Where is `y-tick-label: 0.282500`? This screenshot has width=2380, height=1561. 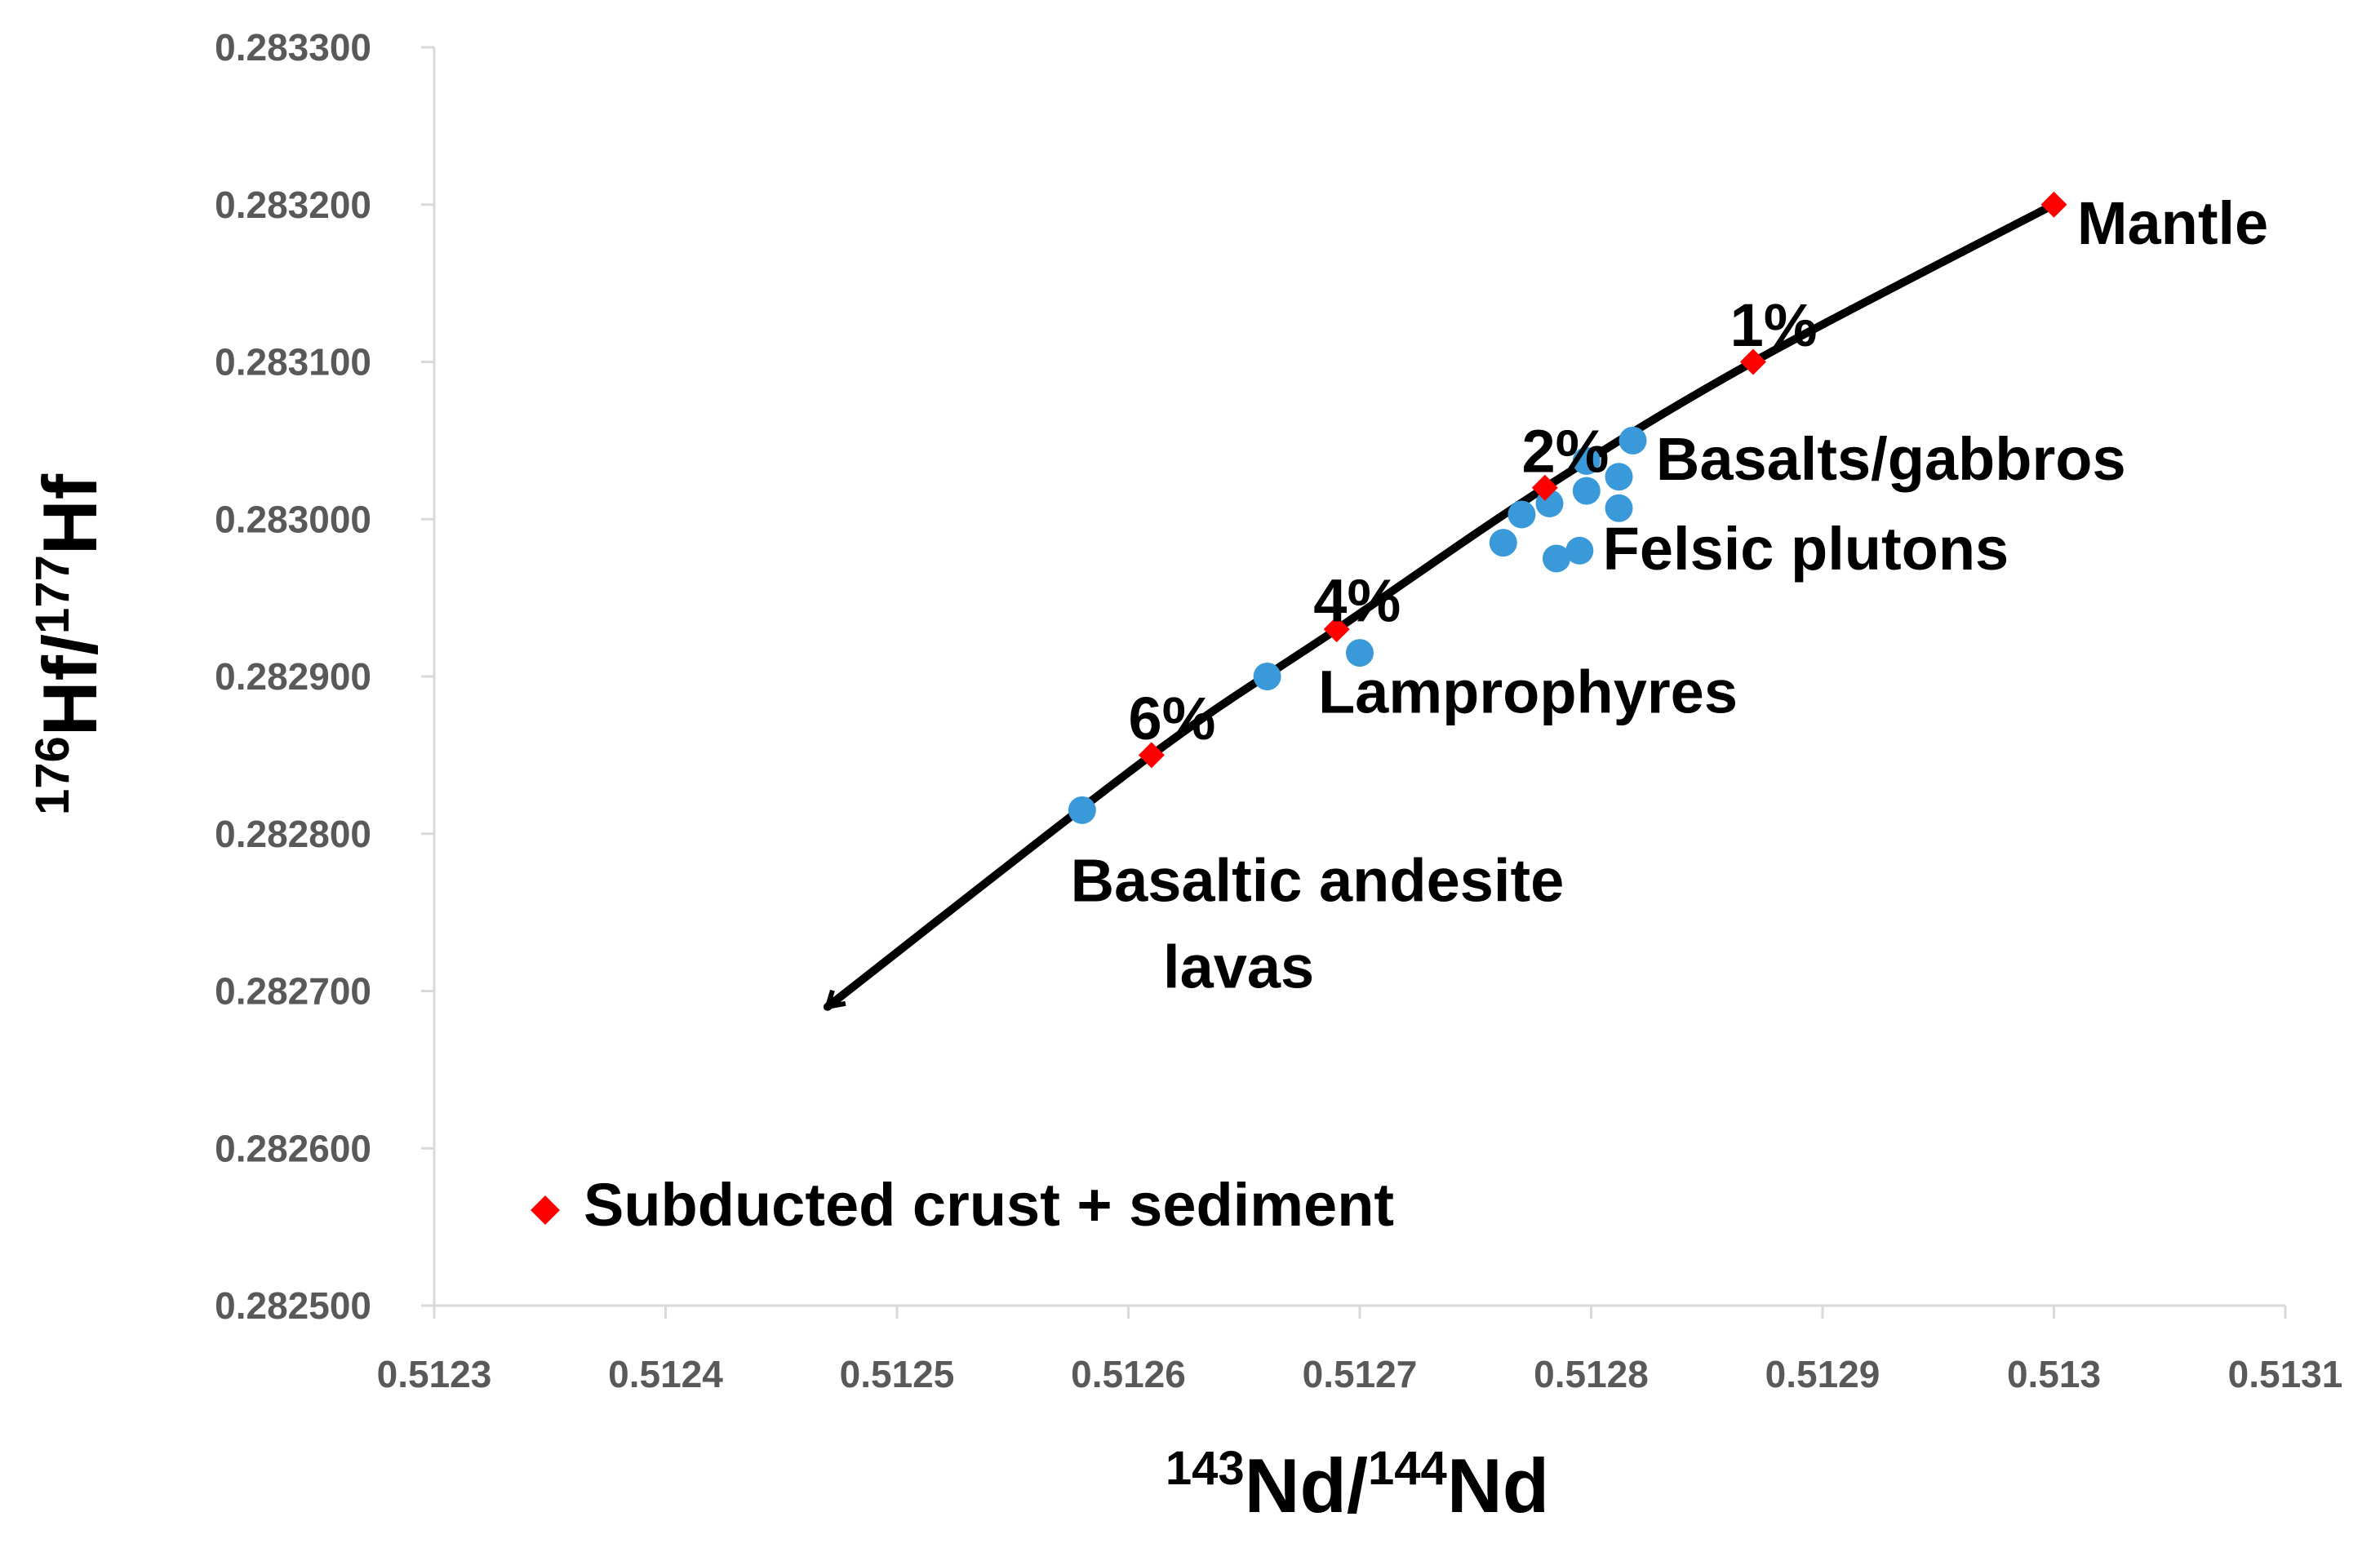 y-tick-label: 0.282500 is located at coordinates (293, 1305).